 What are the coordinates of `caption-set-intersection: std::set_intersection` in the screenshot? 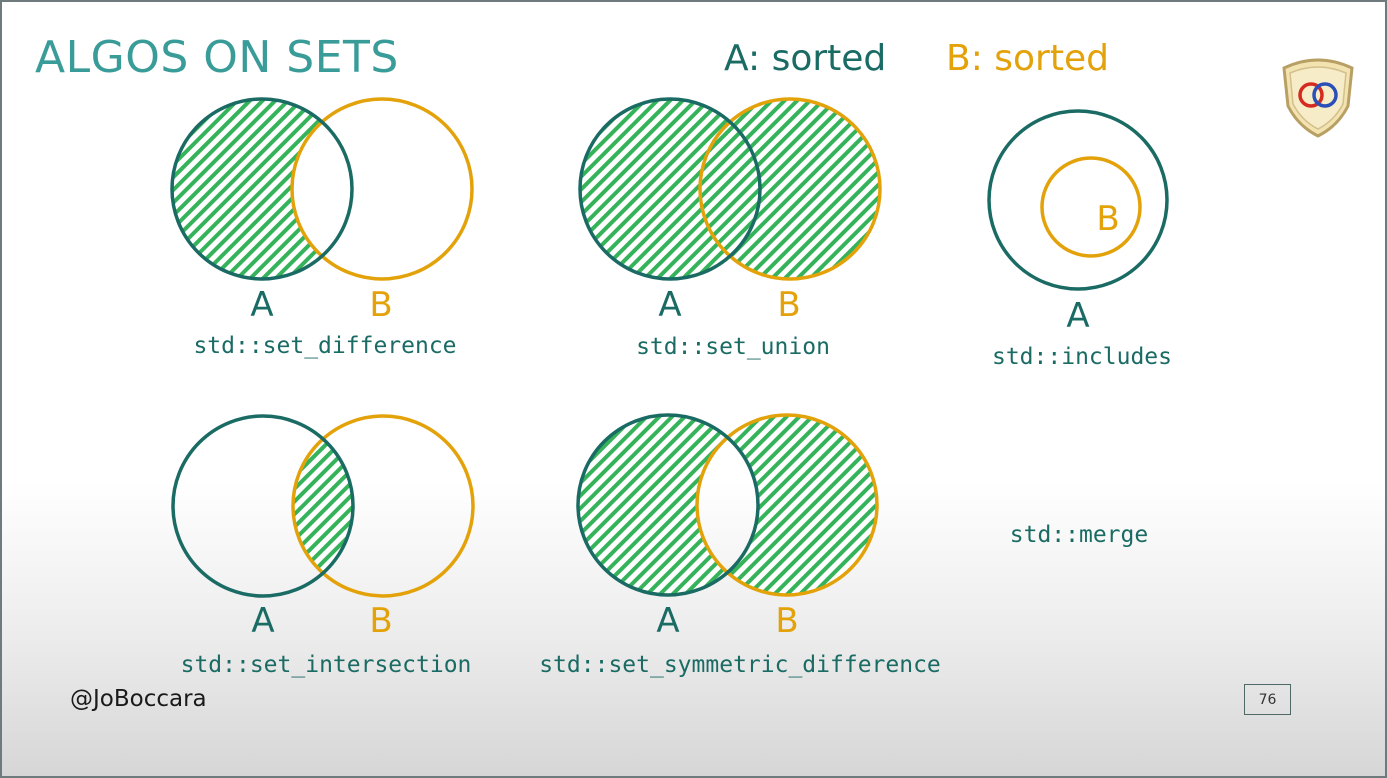 It's located at (326, 665).